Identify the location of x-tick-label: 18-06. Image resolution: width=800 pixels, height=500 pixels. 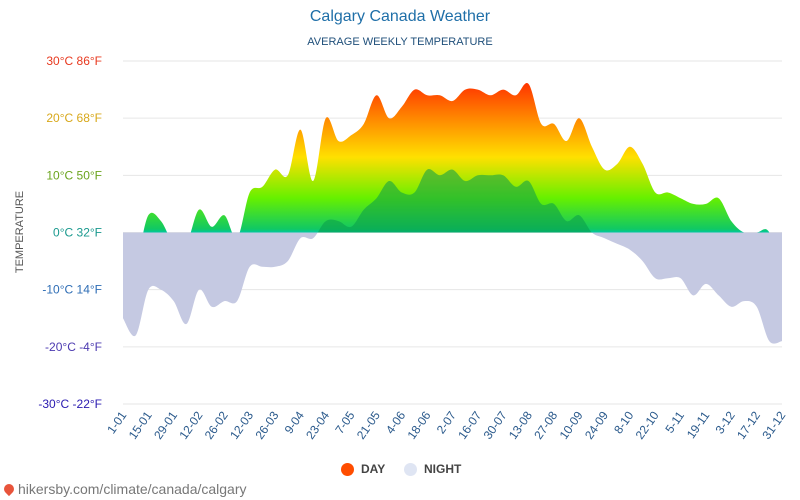
(419, 424).